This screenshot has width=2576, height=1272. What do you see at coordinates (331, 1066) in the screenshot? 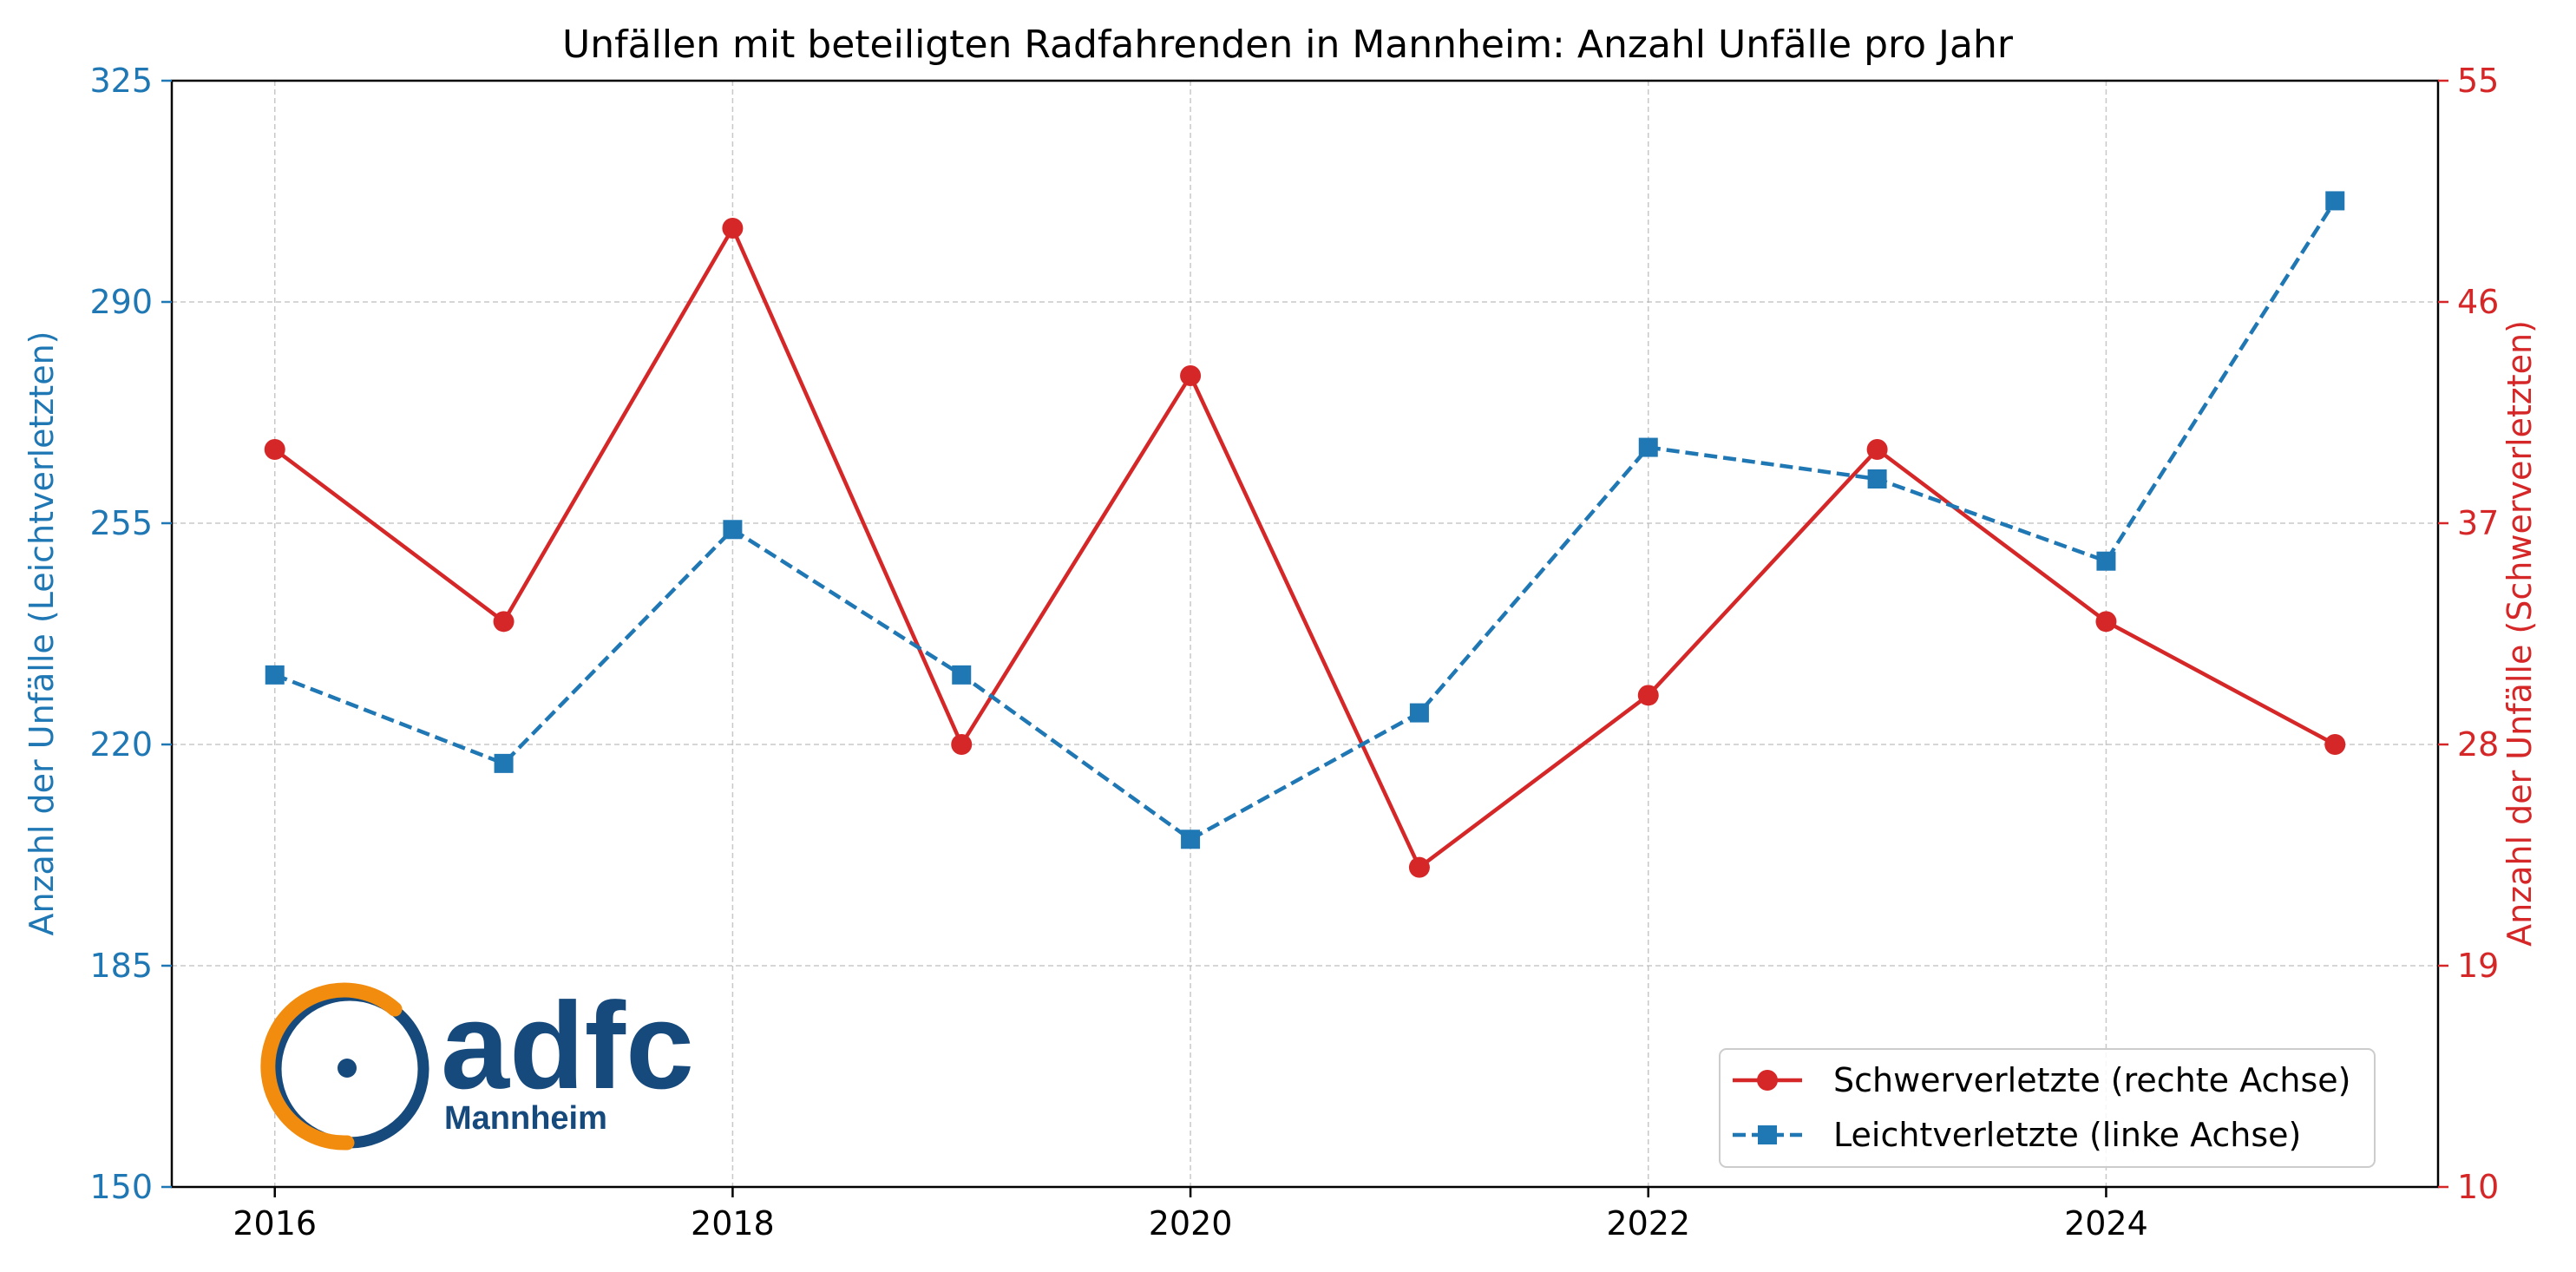
I see `logo-orange-arc-icon` at bounding box center [331, 1066].